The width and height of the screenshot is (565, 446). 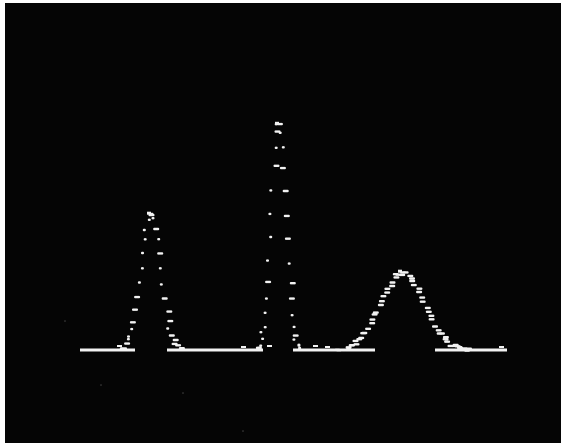 I want to click on baseline-group, so click(x=293, y=348).